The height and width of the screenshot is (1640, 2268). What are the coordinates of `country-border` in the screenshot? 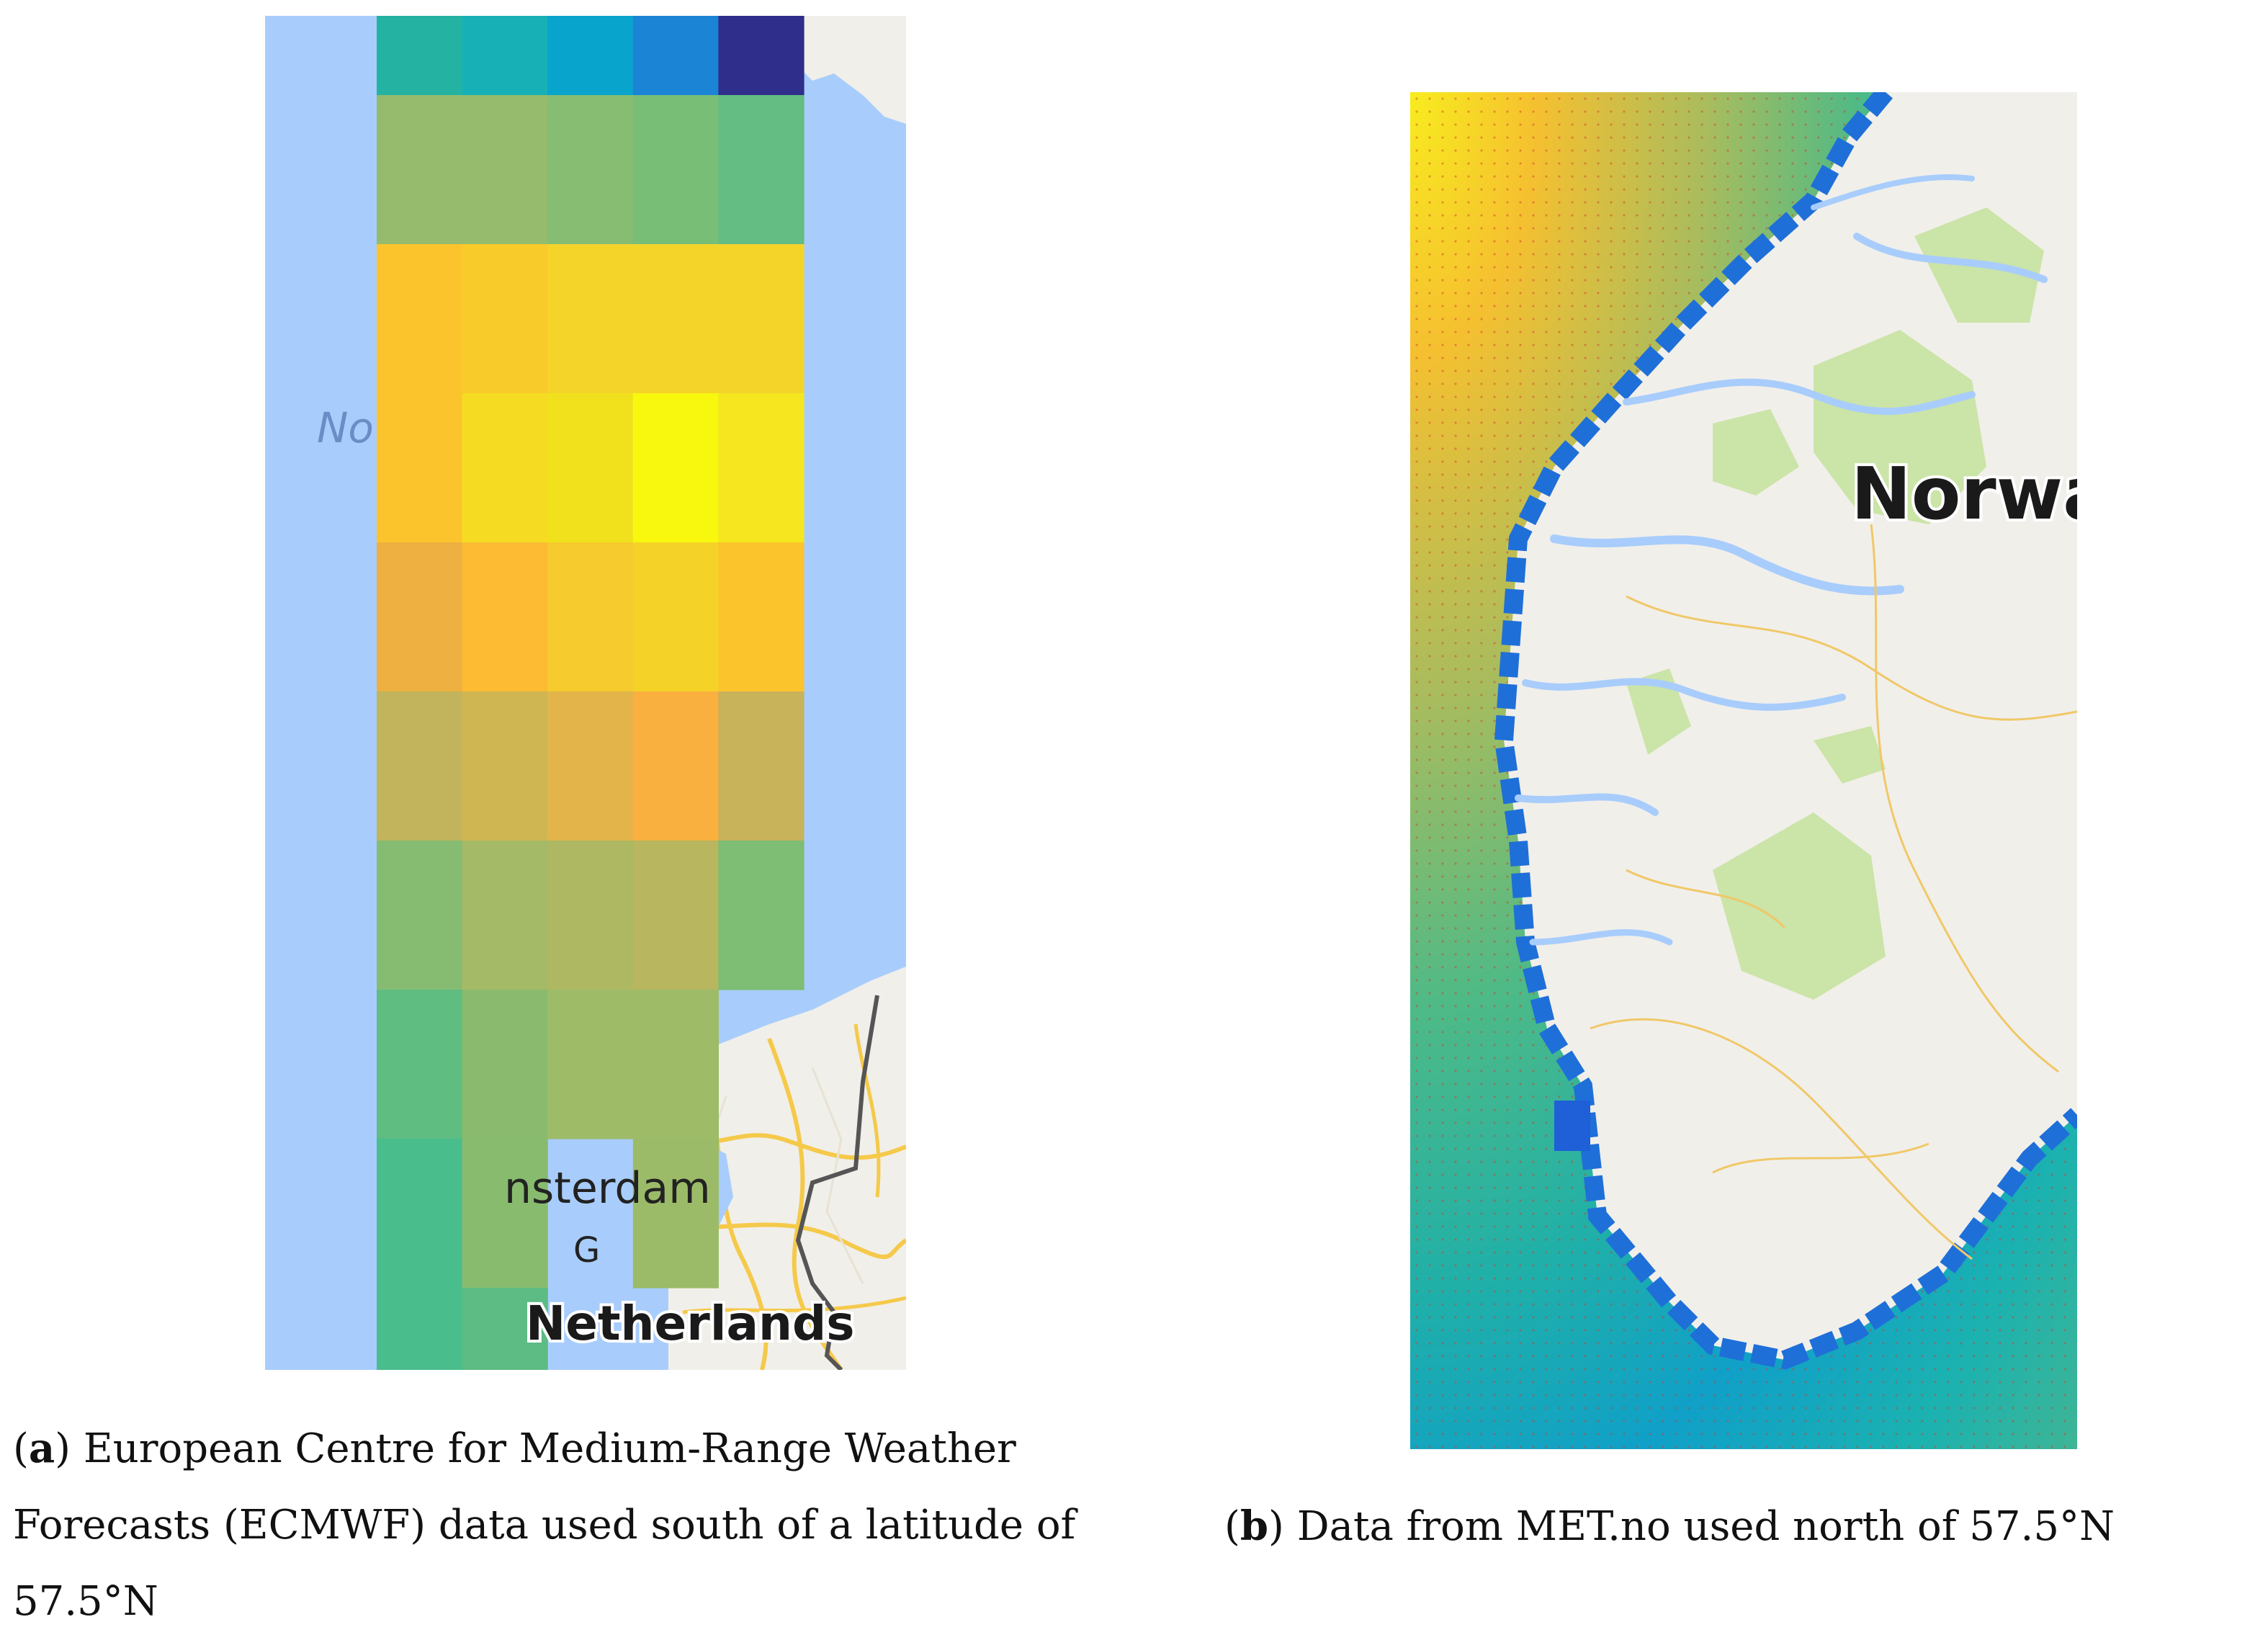 It's located at (837, 1182).